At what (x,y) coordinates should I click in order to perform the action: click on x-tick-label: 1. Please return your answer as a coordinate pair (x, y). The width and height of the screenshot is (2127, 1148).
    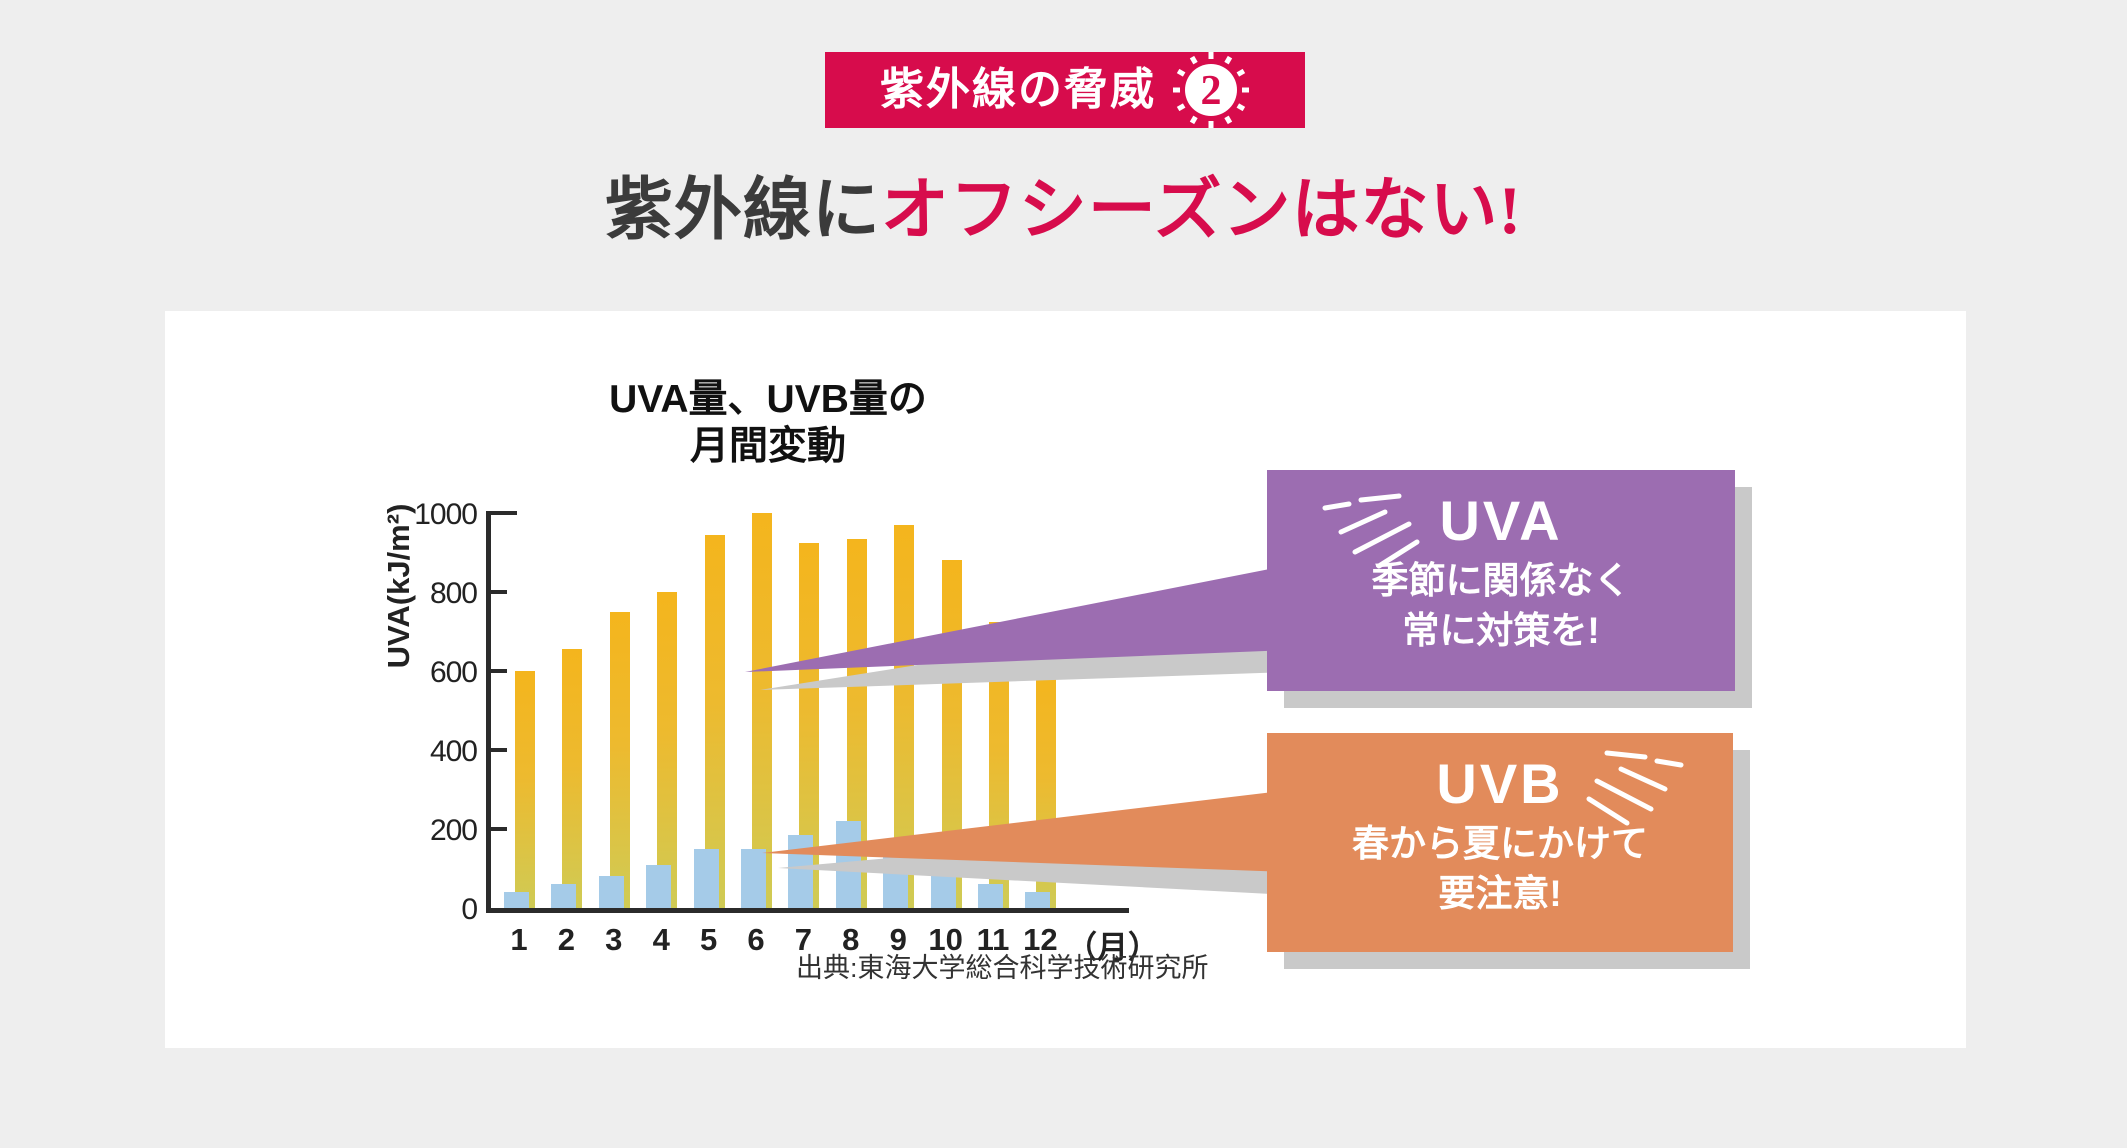
    Looking at the image, I should click on (519, 939).